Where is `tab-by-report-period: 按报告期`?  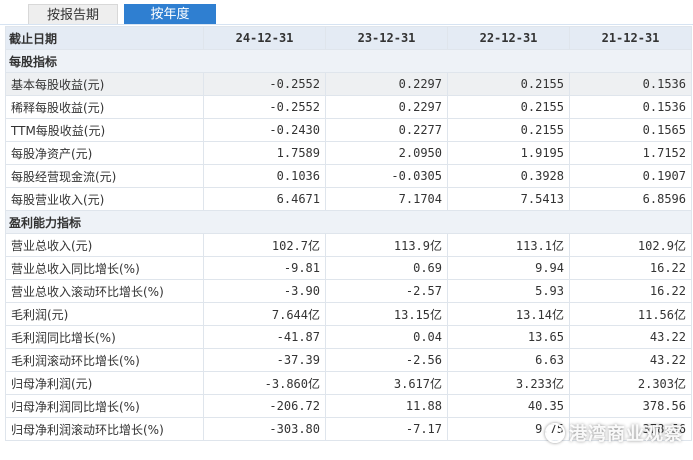 tab-by-report-period: 按报告期 is located at coordinates (73, 14).